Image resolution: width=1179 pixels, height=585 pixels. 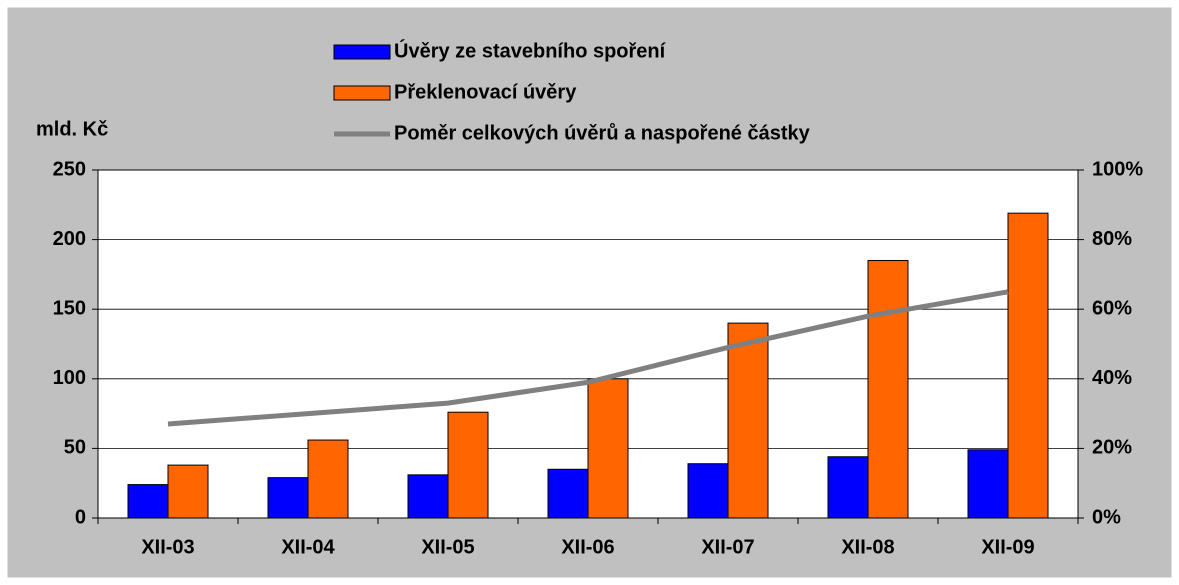 What do you see at coordinates (447, 547) in the screenshot?
I see `x-tick-label: XII-05` at bounding box center [447, 547].